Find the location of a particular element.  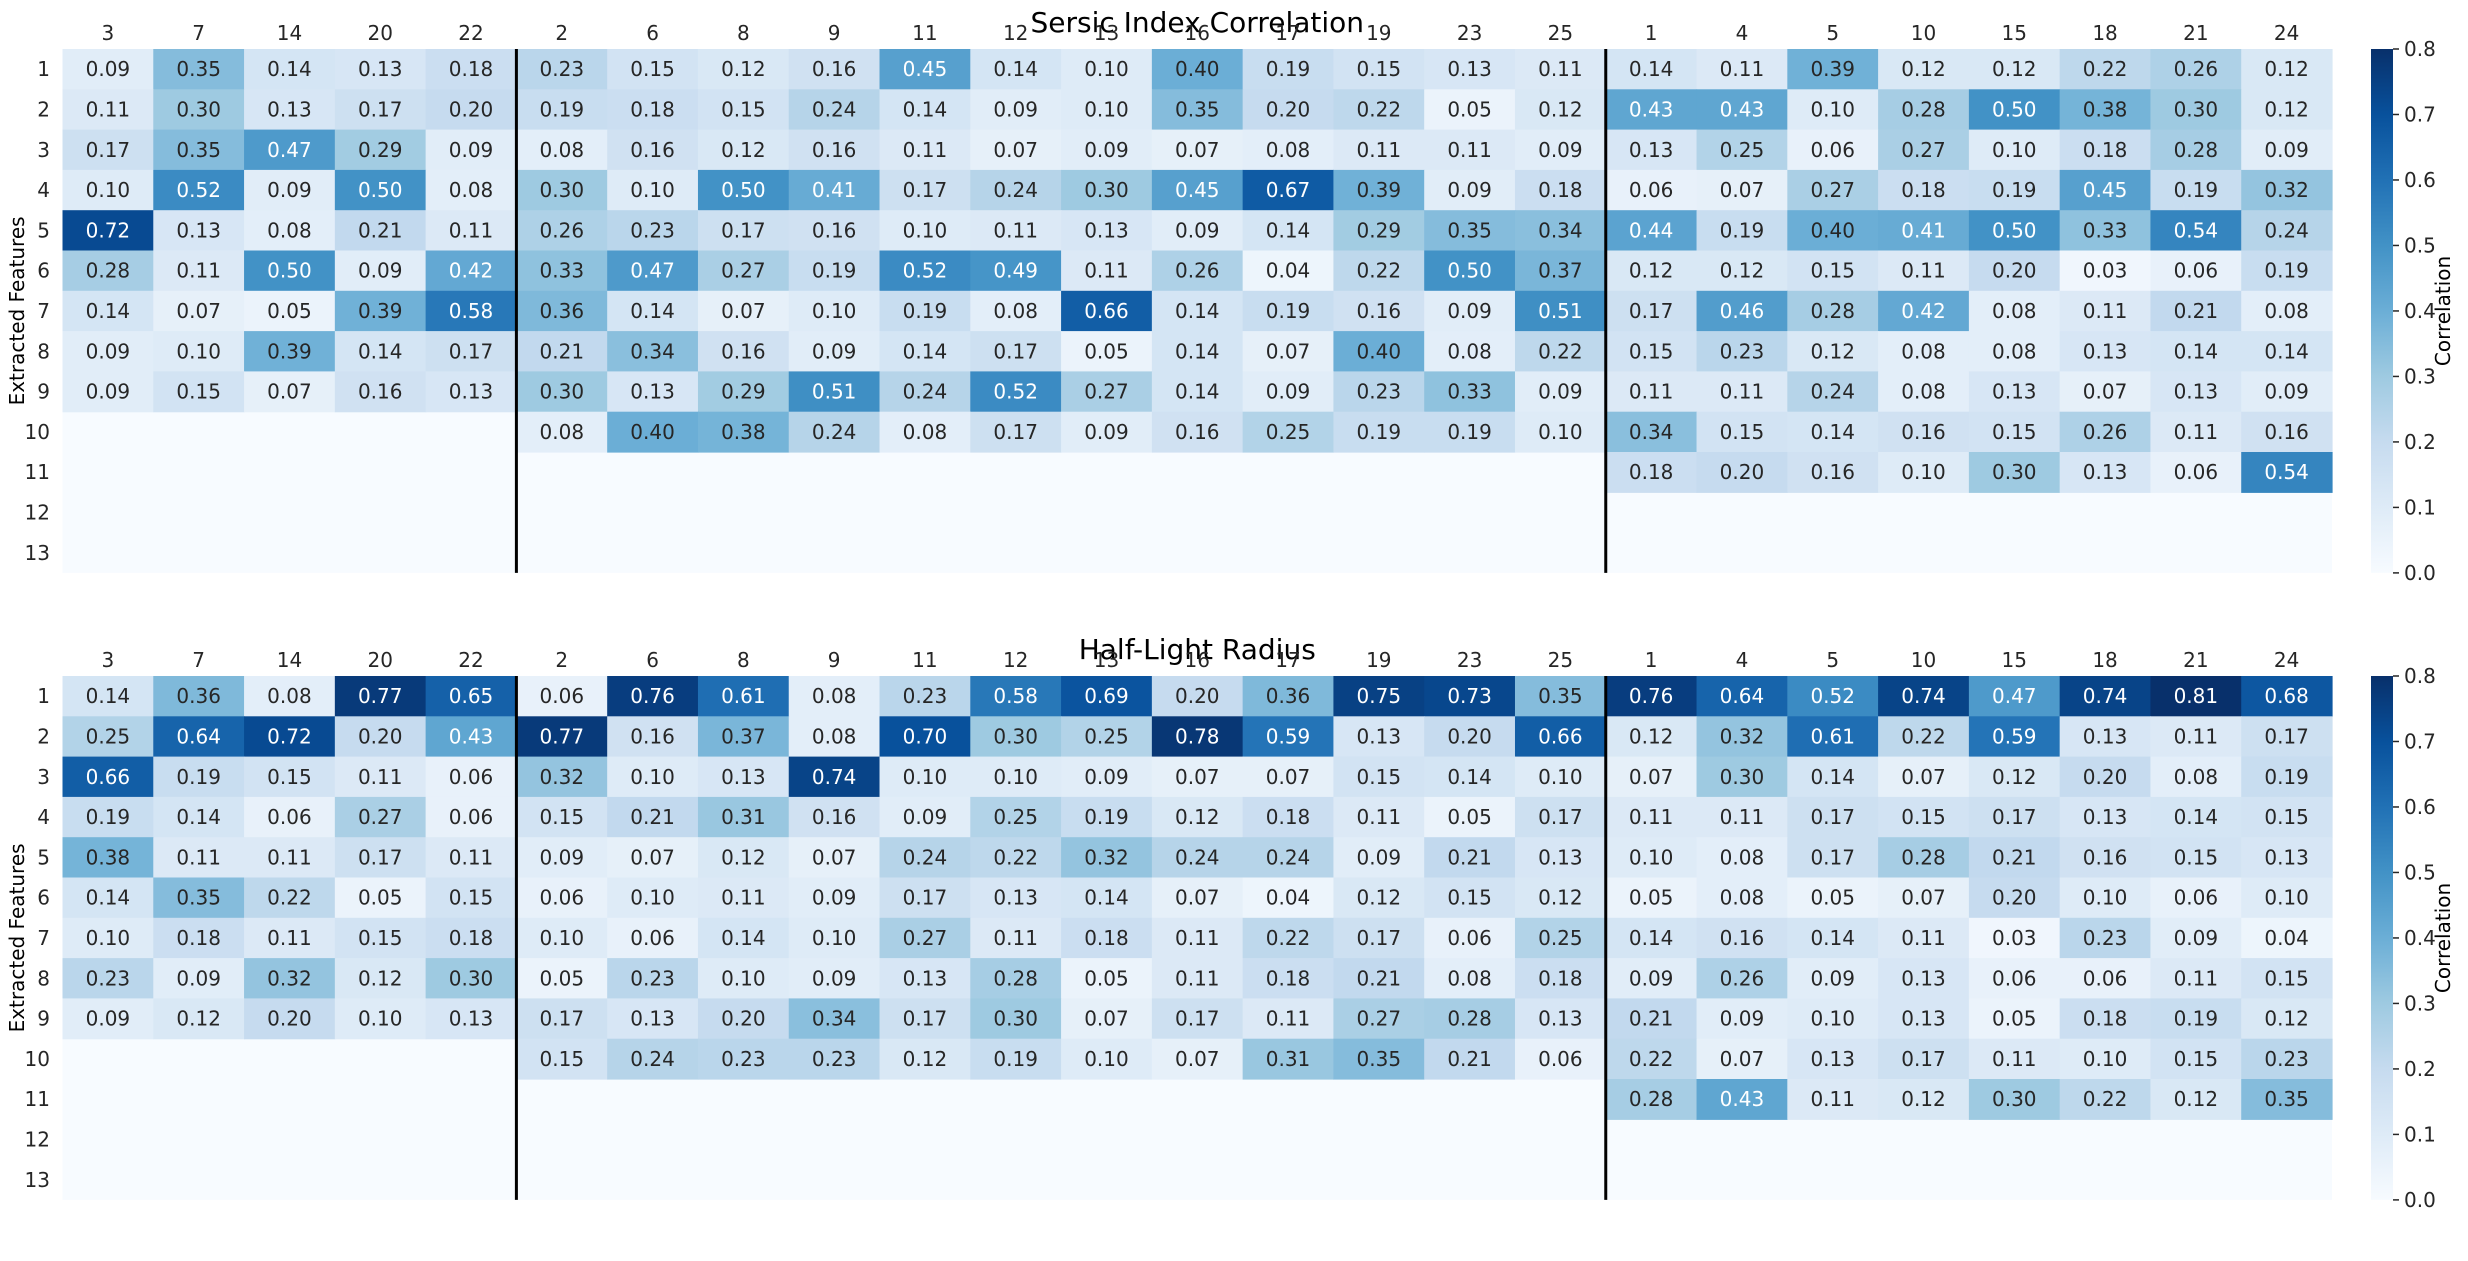

cell-value-label: 0.33 is located at coordinates (562, 271).